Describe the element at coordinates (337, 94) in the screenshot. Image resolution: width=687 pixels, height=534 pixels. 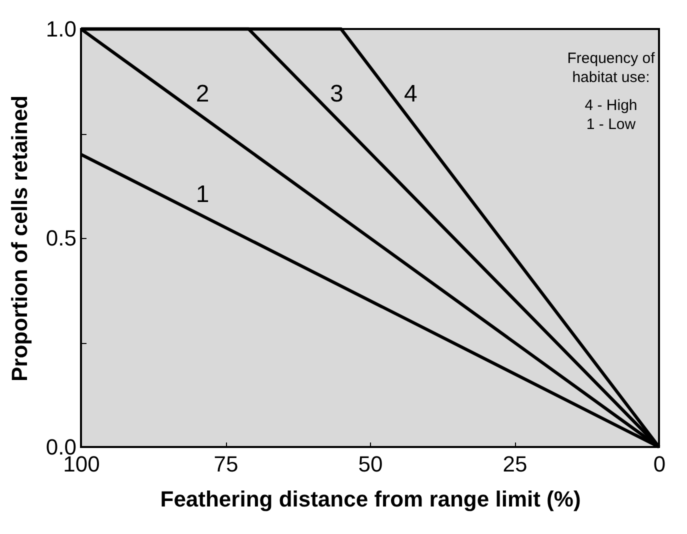
I see `series-label: 3` at that location.